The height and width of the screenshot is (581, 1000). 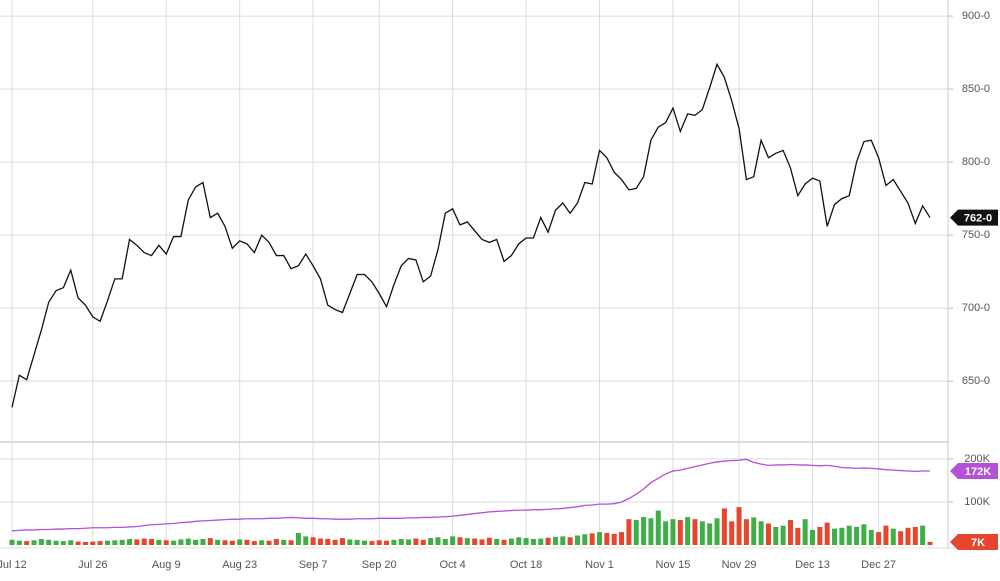 I want to click on y-tick-label: 900-0, so click(x=976, y=16).